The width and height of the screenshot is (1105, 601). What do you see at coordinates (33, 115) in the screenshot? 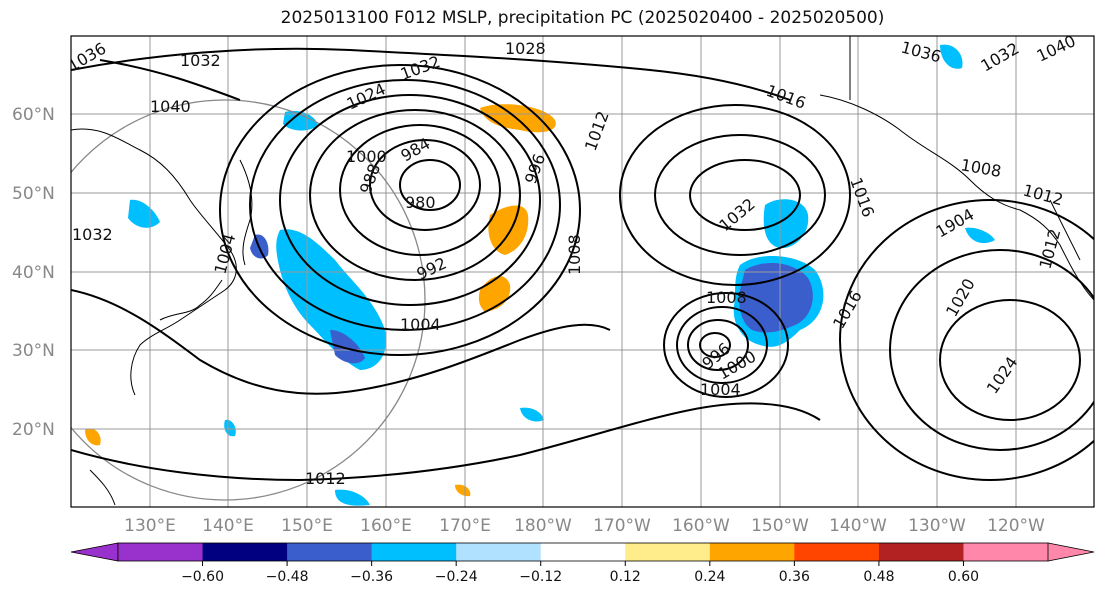
I see `lat-label: 60°N` at bounding box center [33, 115].